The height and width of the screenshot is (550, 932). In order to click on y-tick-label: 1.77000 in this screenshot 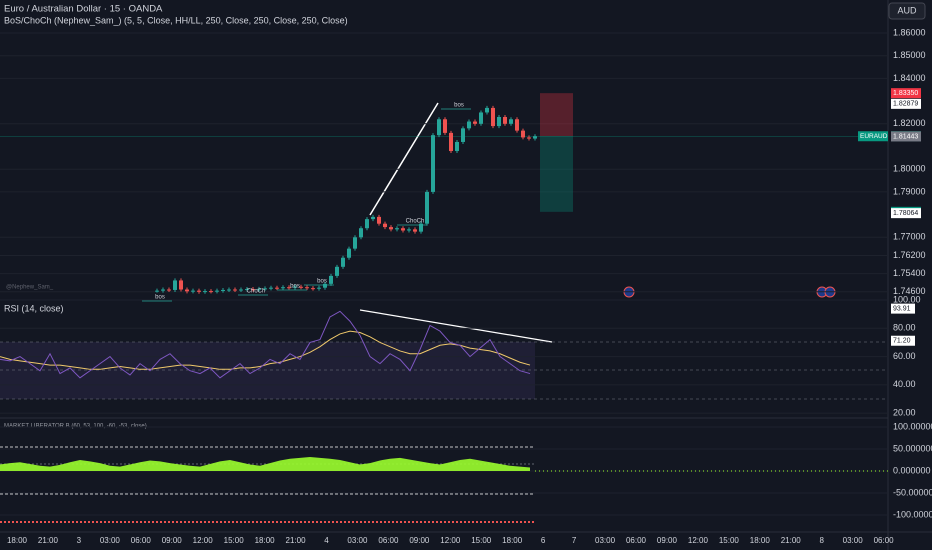, I will do `click(909, 237)`.